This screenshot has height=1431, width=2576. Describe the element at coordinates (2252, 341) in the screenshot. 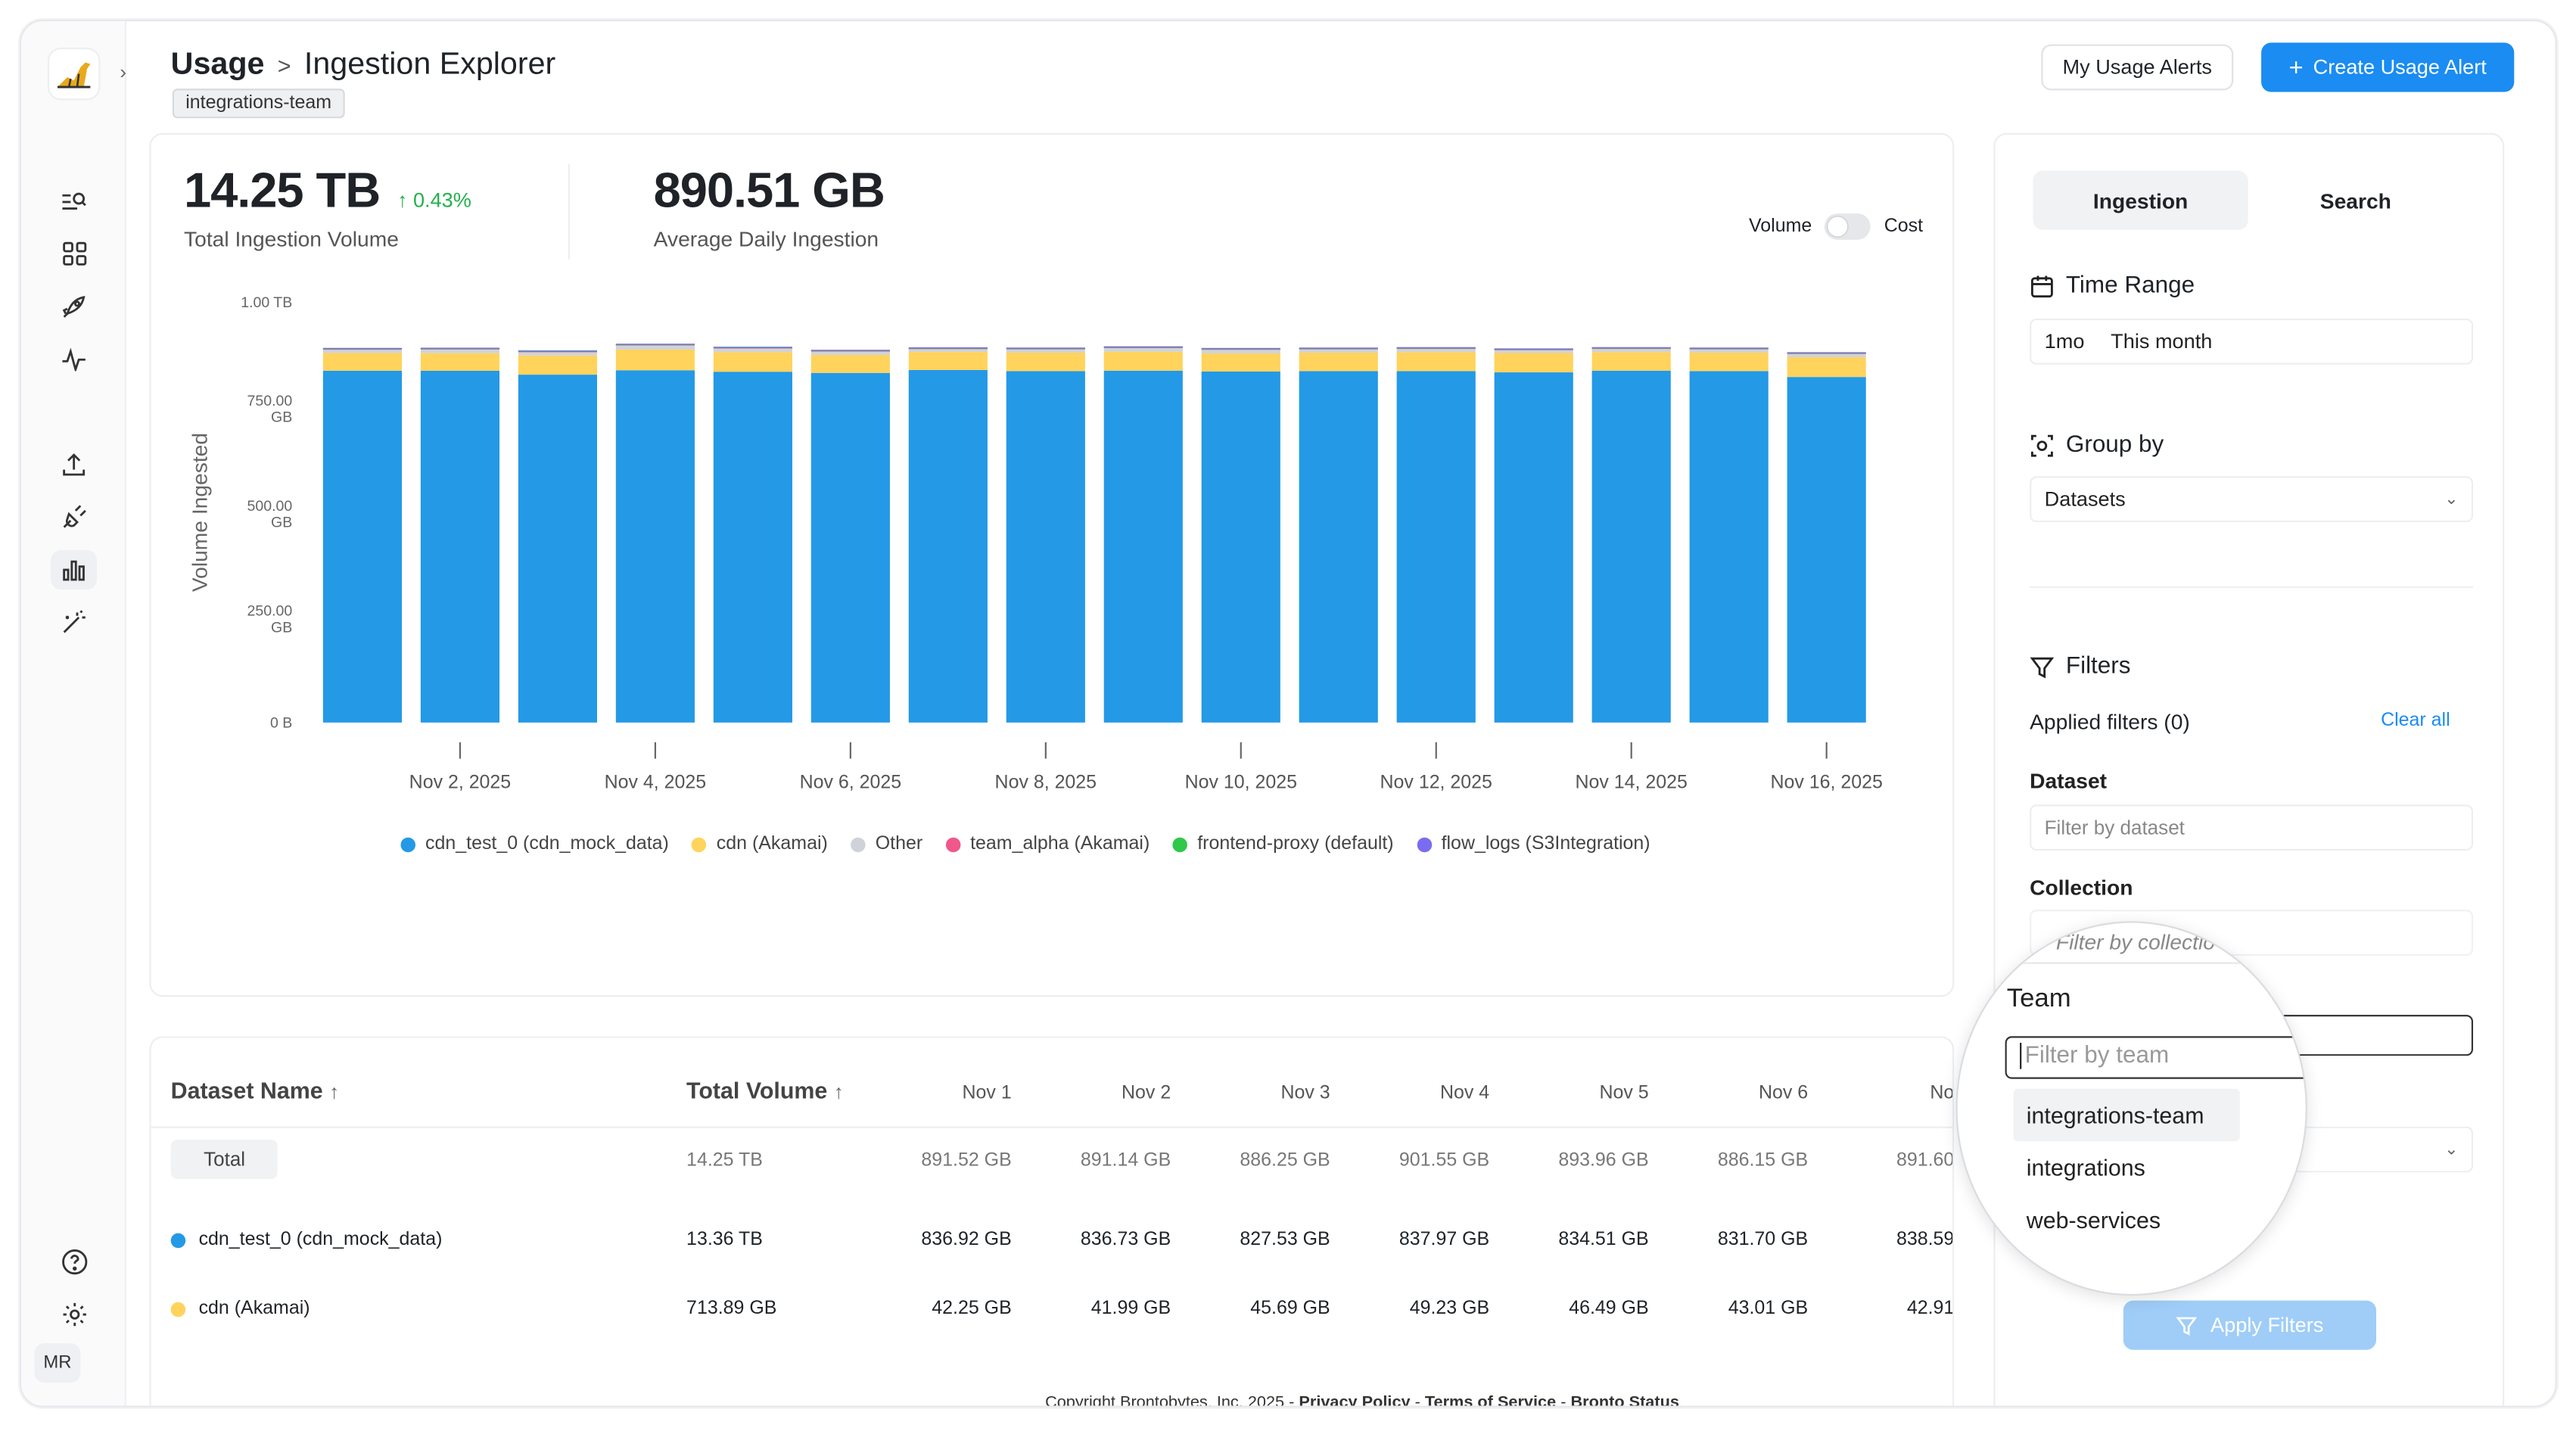

I see `time-range-field: 1mo This month` at that location.